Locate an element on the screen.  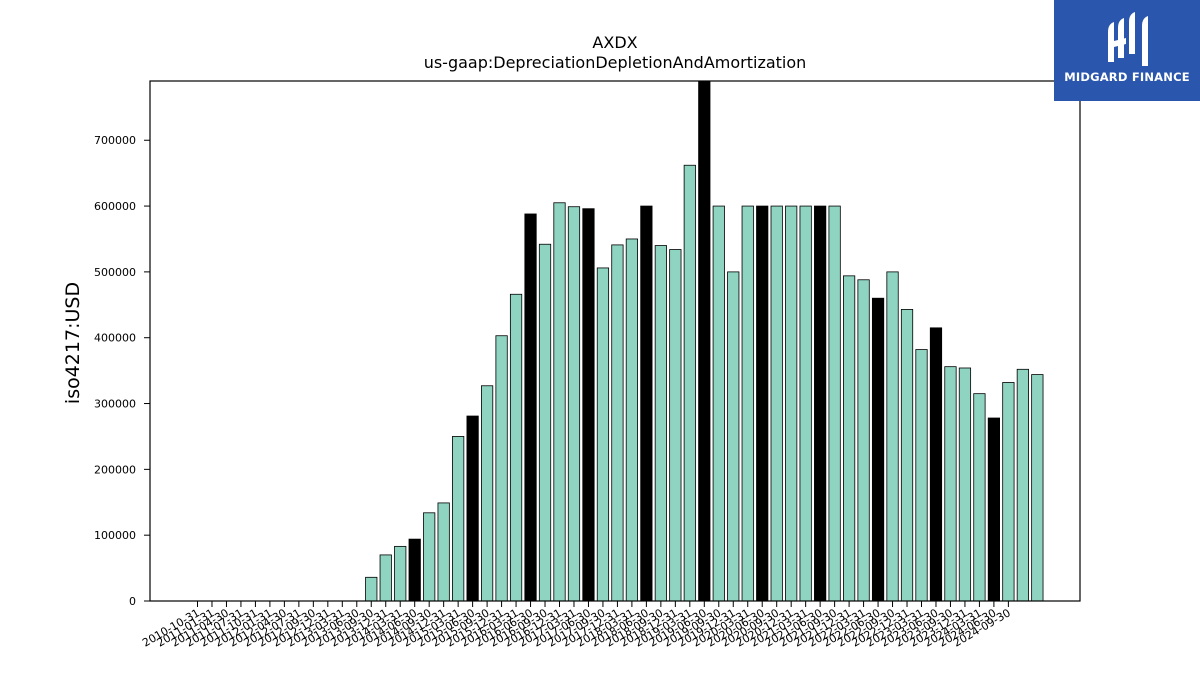
y-tick-label: 400000 is located at coordinates (115, 338).